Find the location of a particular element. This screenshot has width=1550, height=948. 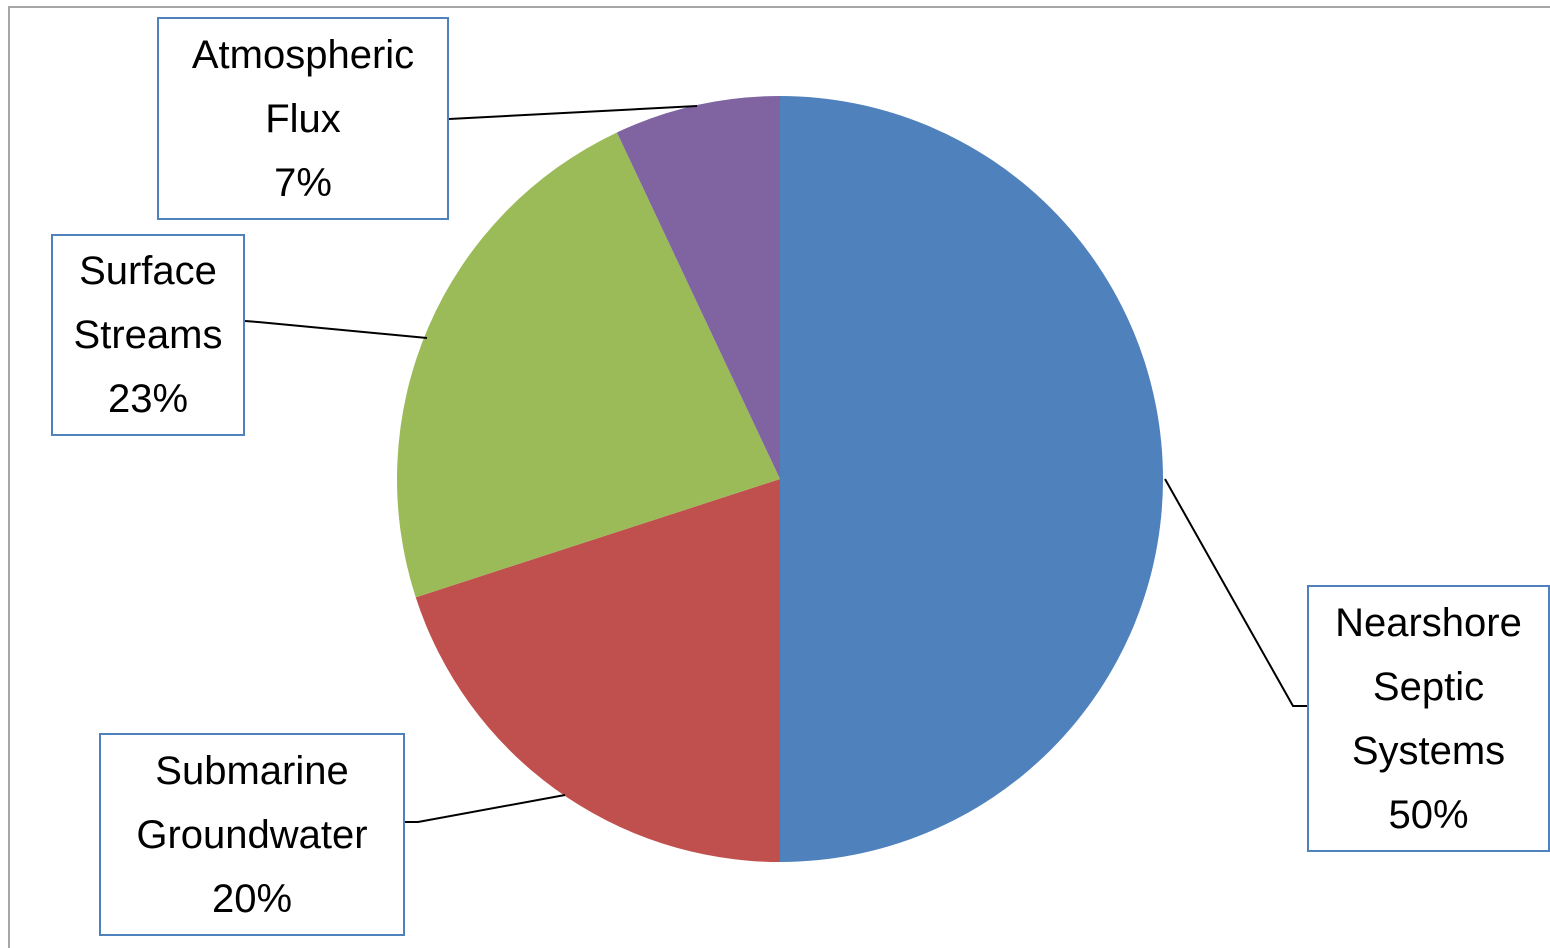

value-label: 50% is located at coordinates (1428, 814).